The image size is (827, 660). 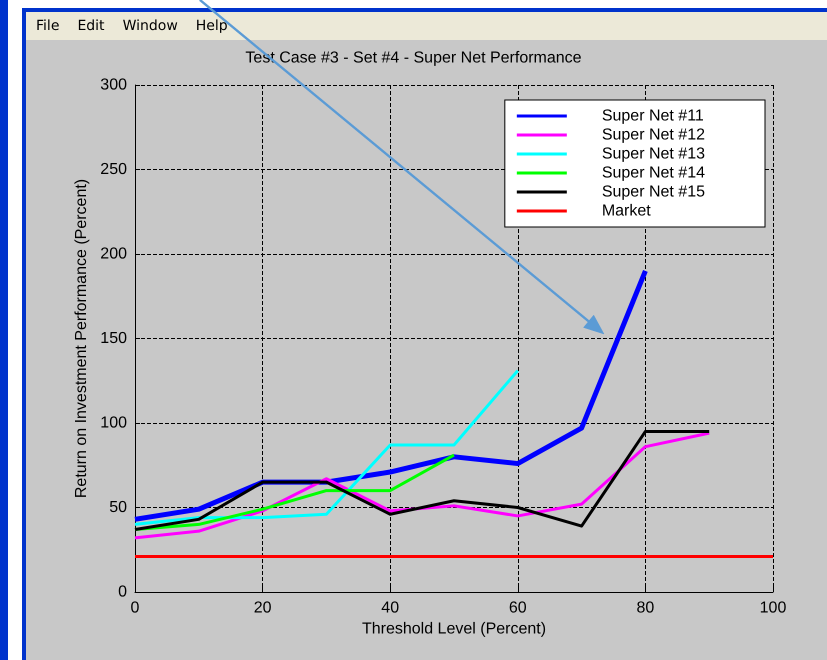 I want to click on legend-label: Super Net #15, so click(x=654, y=192).